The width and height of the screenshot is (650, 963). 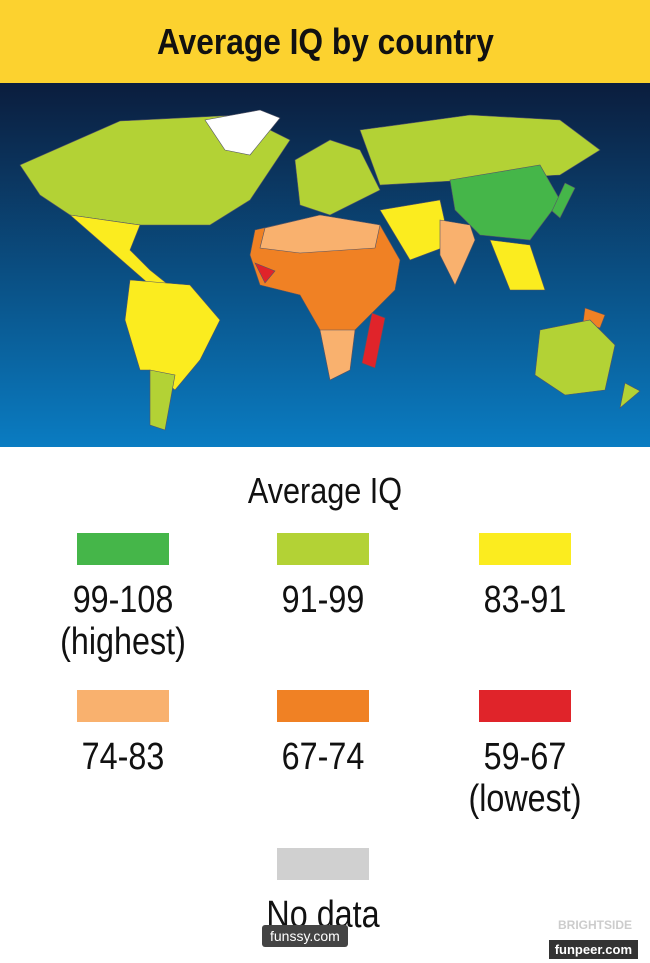 I want to click on legend-range: 59-67, so click(x=525, y=757).